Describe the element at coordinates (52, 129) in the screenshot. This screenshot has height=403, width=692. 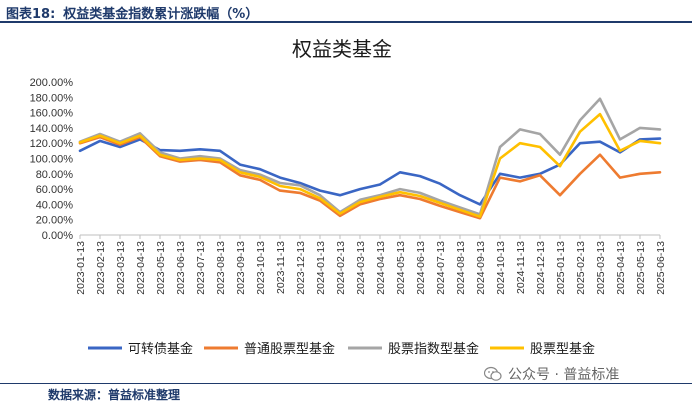
I see `y-tick-label: 140.00%` at that location.